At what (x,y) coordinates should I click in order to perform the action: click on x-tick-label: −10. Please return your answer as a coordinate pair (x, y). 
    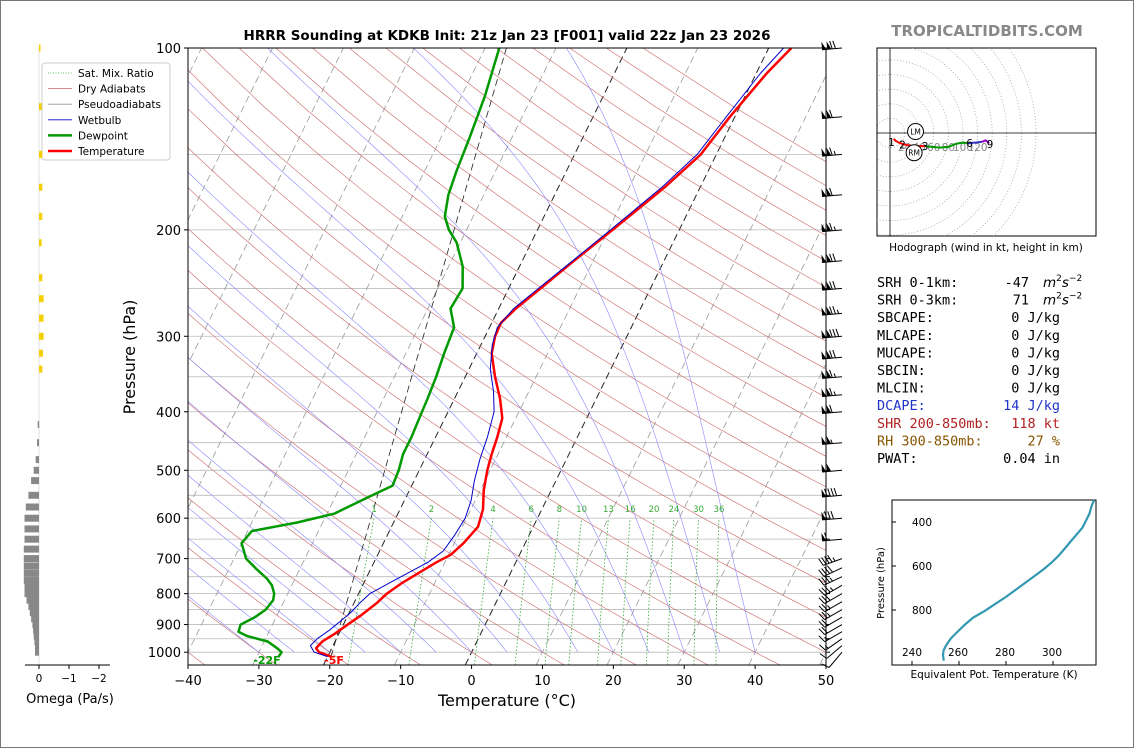
    Looking at the image, I should click on (400, 681).